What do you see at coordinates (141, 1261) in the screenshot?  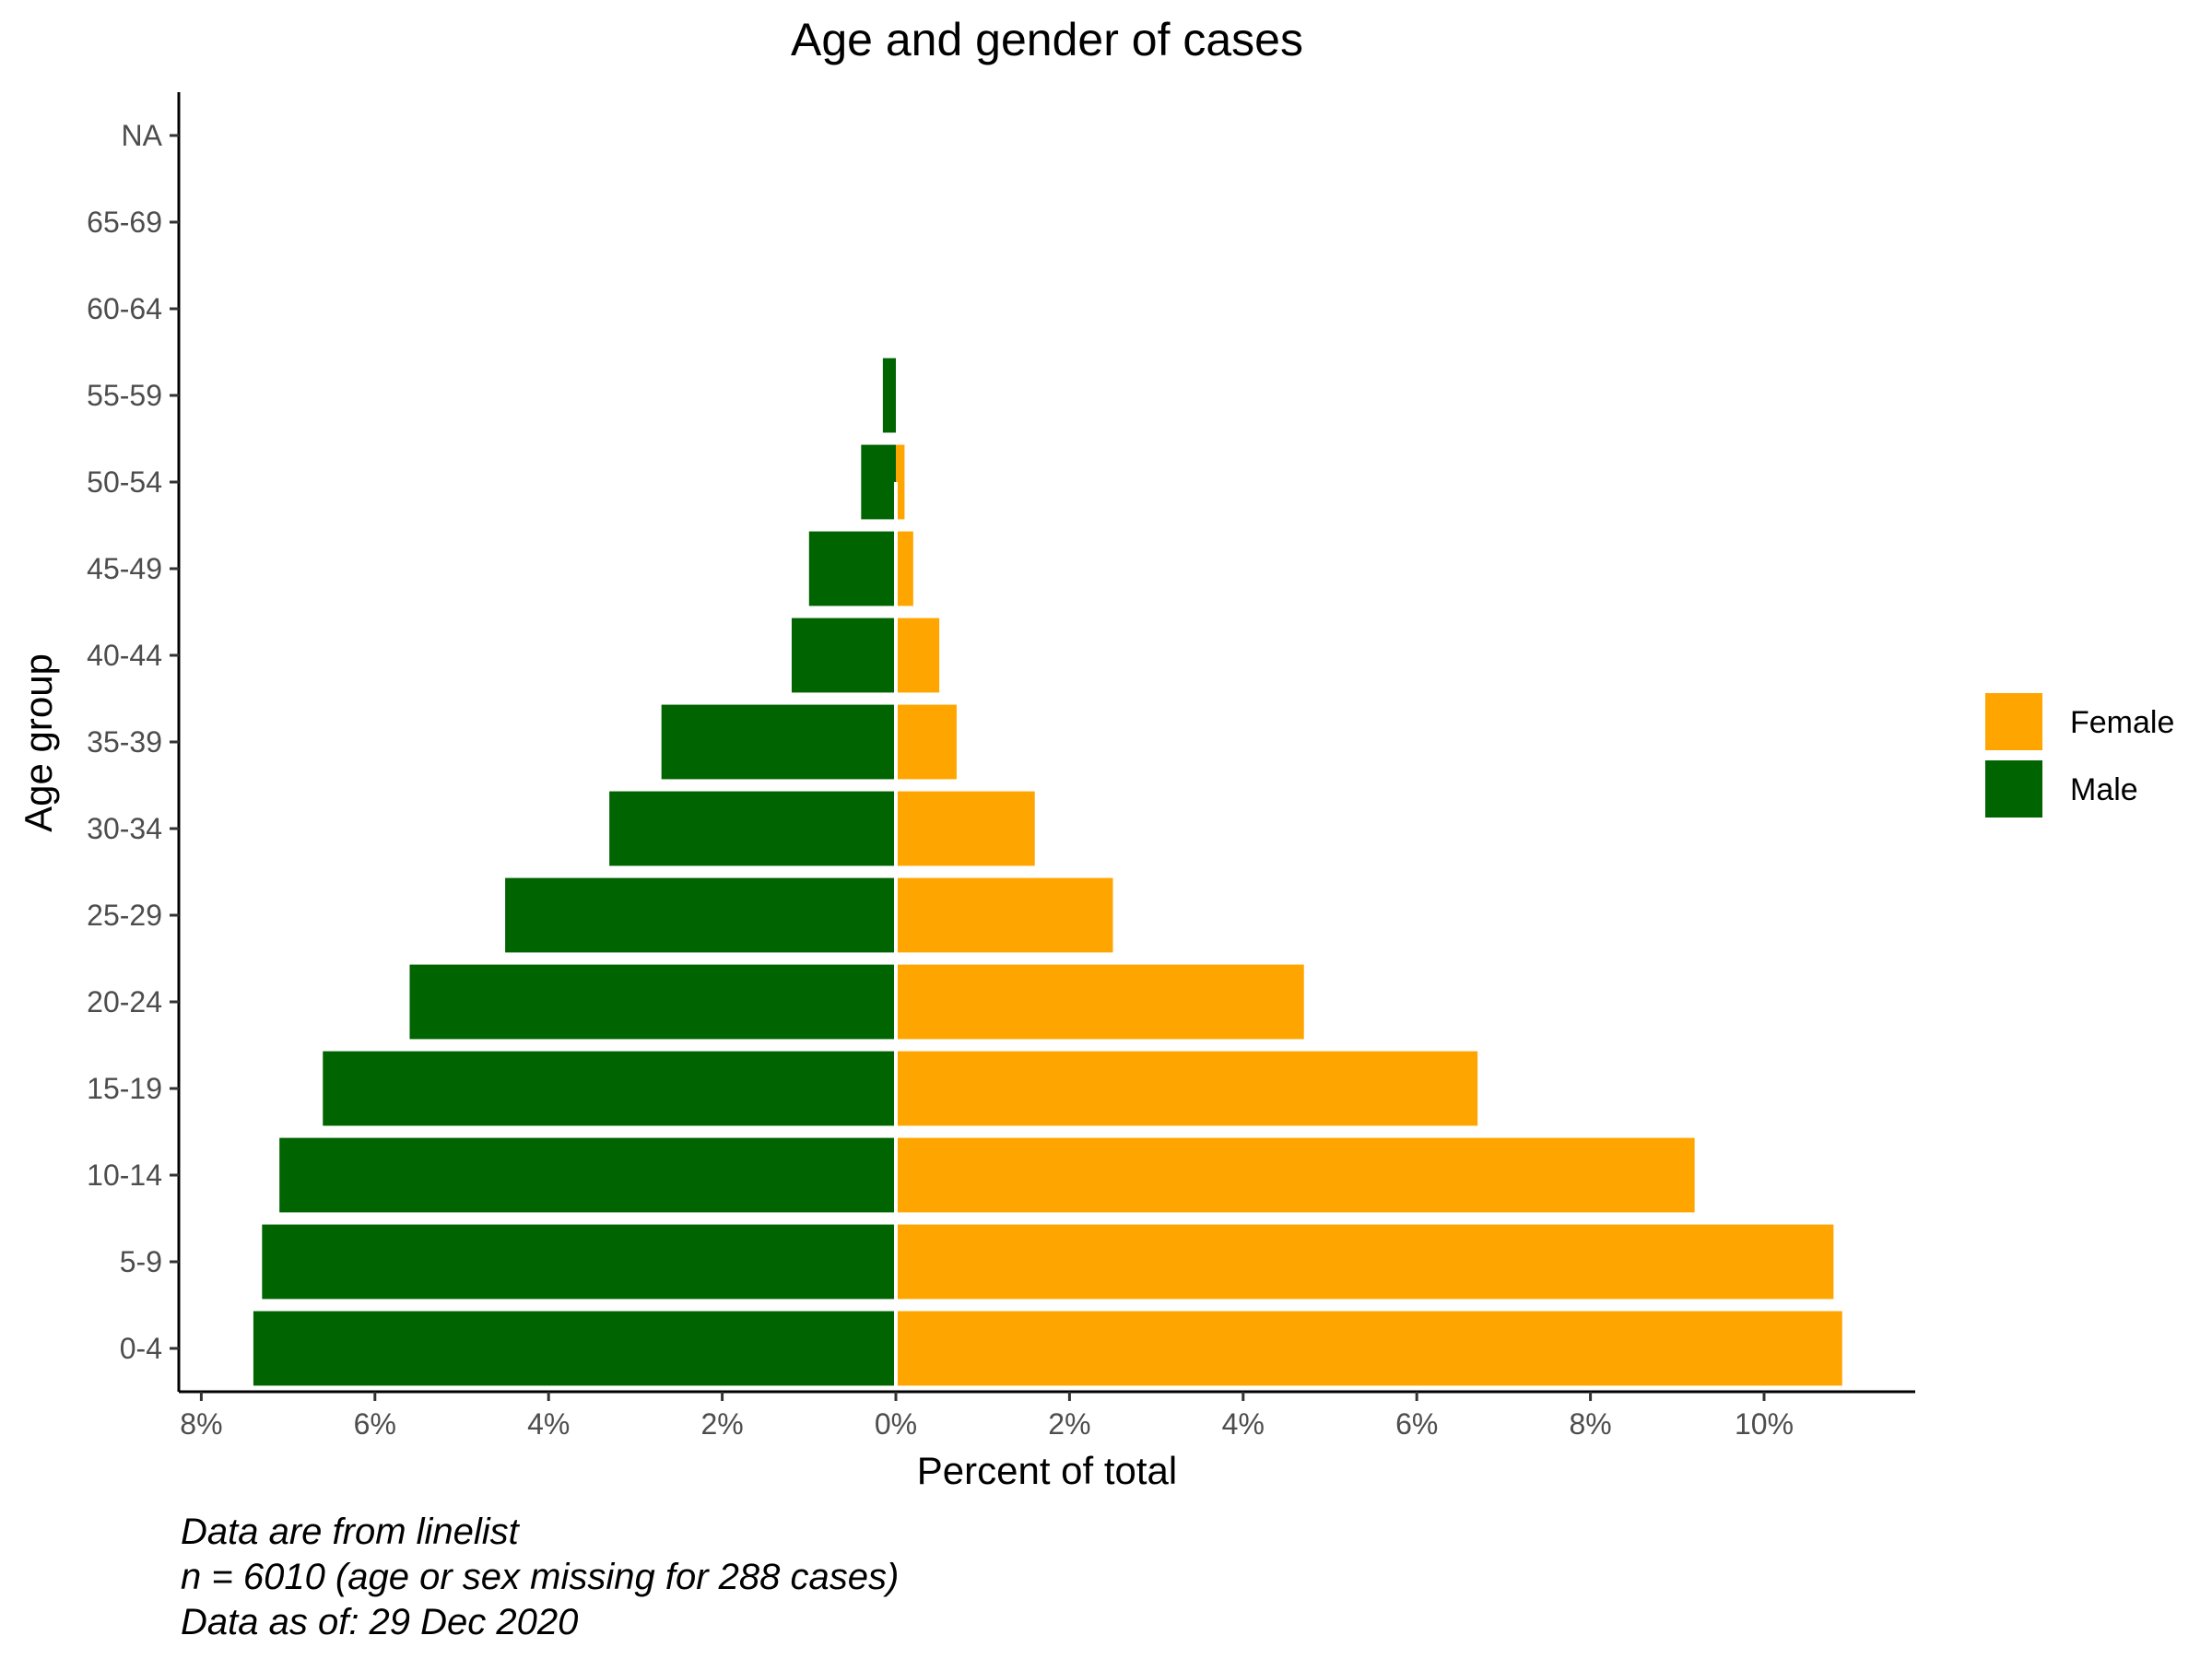 I see `y-tick-label: 5-9` at bounding box center [141, 1261].